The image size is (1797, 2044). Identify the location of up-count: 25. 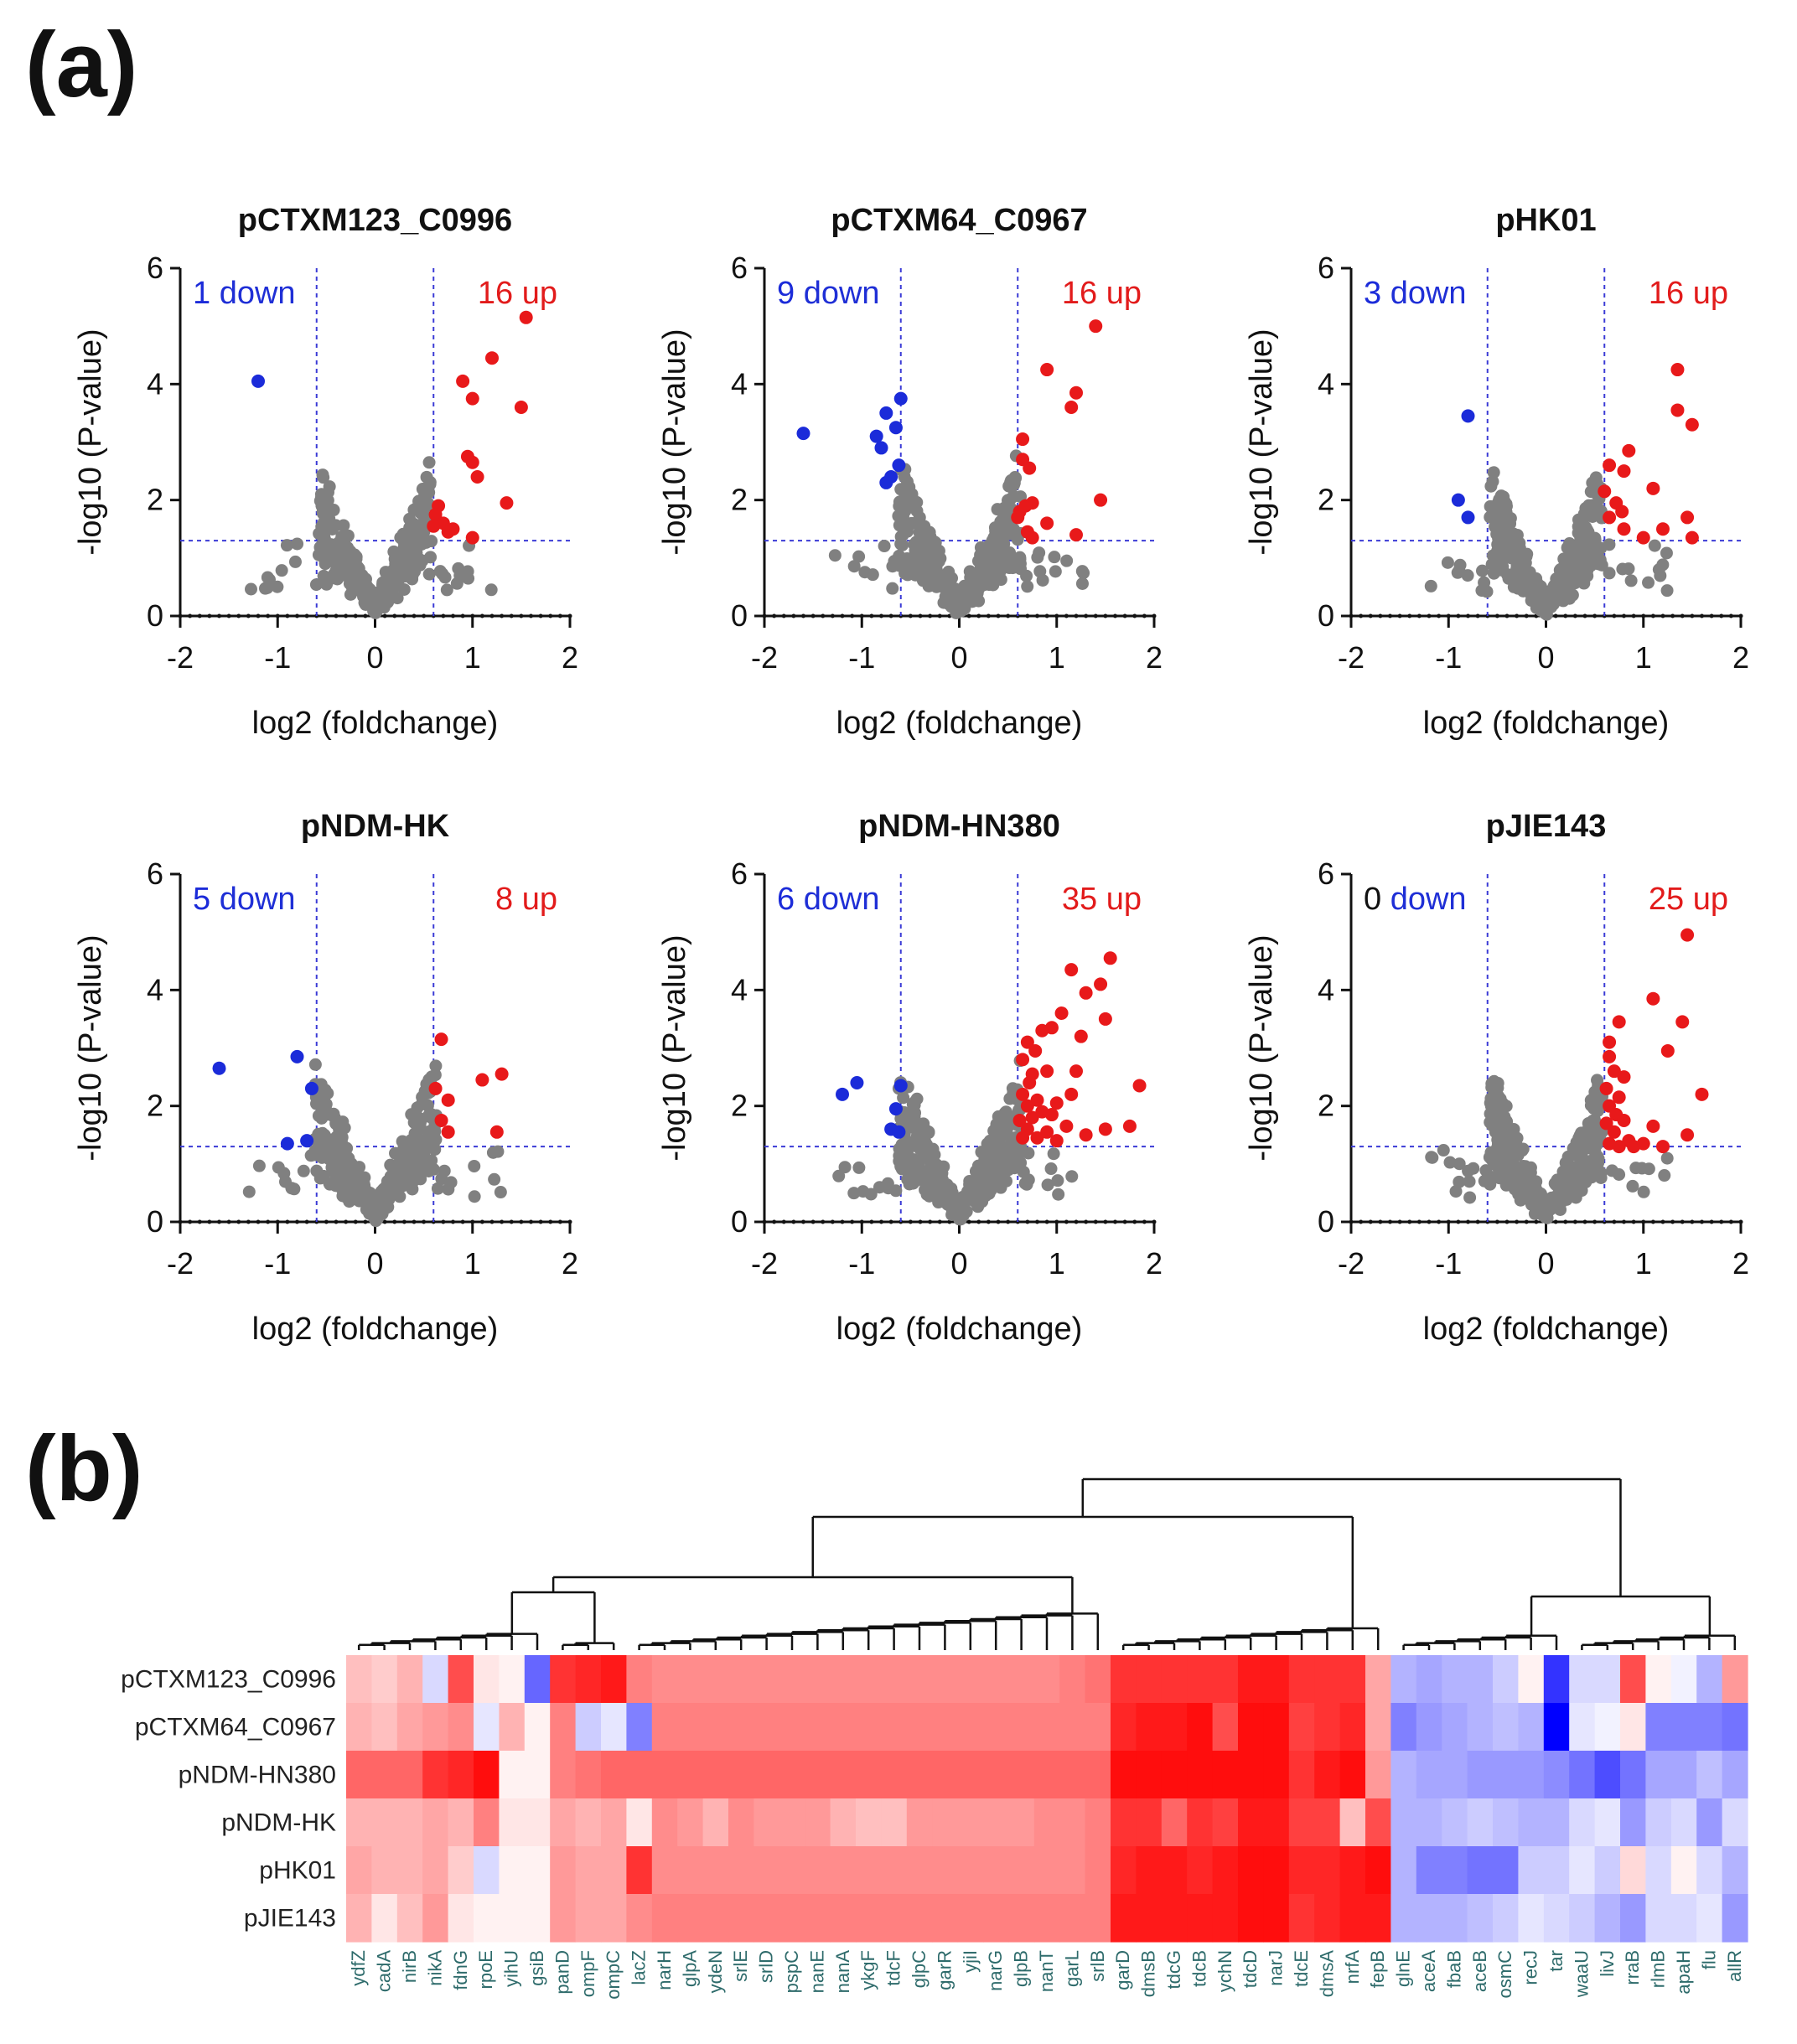
(1666, 899).